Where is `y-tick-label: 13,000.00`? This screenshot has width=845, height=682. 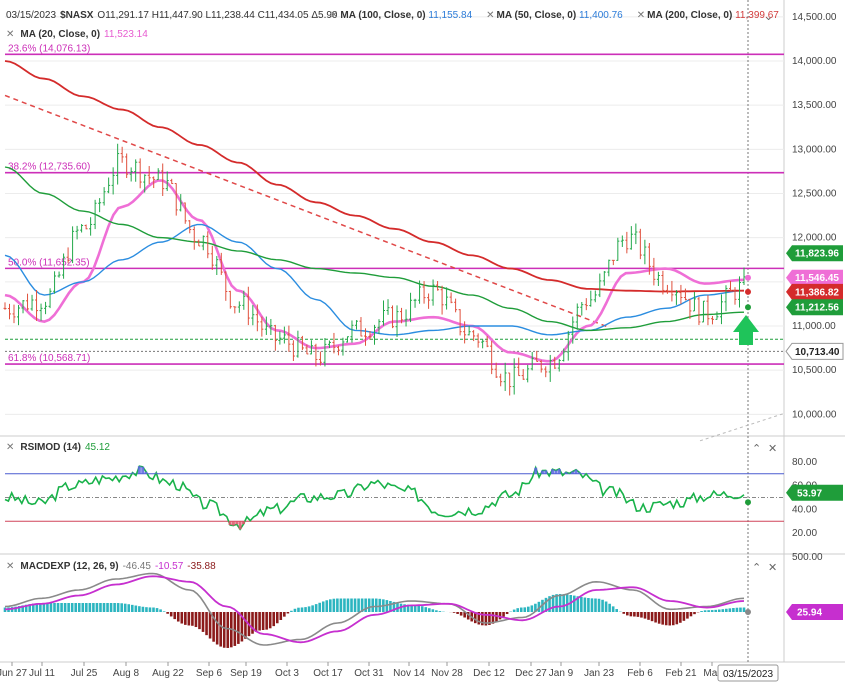
y-tick-label: 13,000.00 is located at coordinates (814, 149).